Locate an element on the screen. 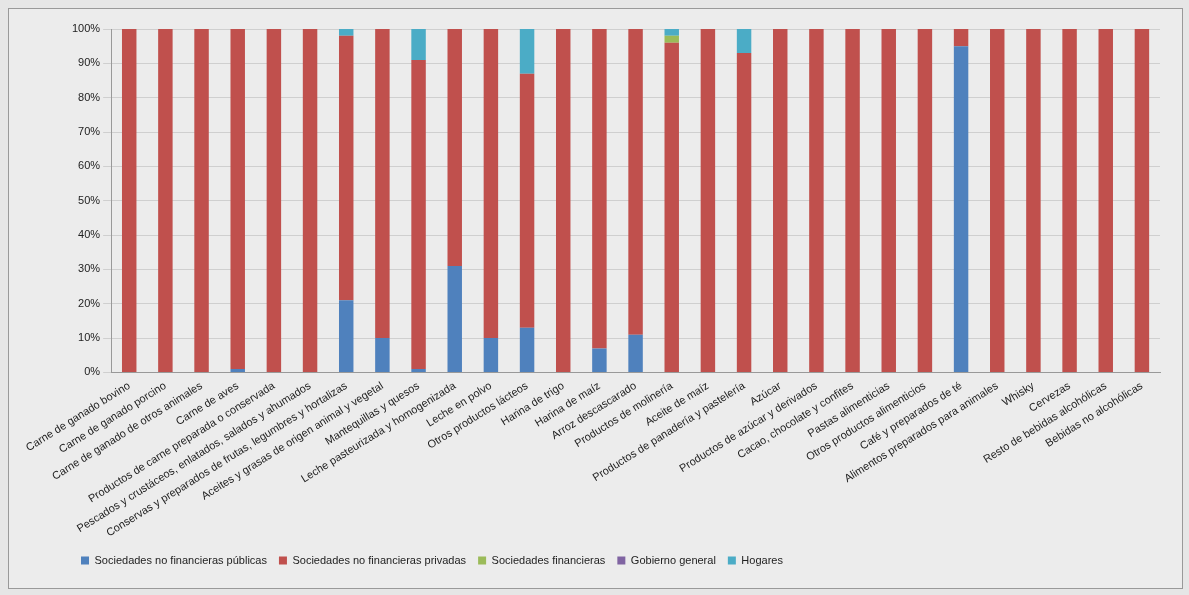 The width and height of the screenshot is (1189, 595). y-tick-label: 90% is located at coordinates (89, 62).